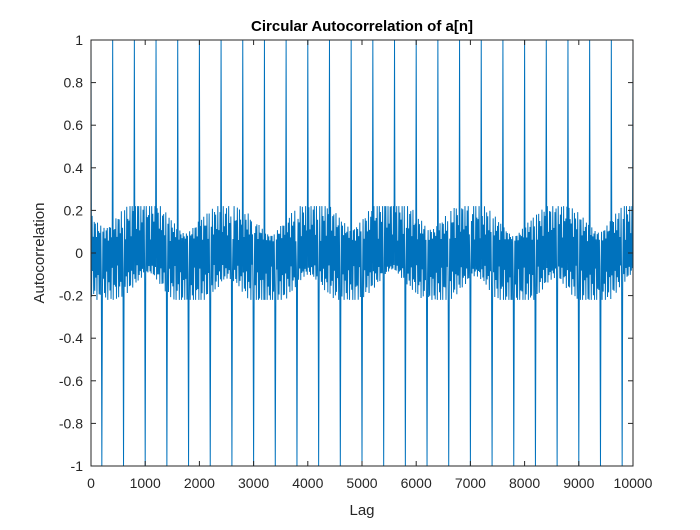 The image size is (700, 530). Describe the element at coordinates (74, 168) in the screenshot. I see `y-tick-label: 0.4` at that location.